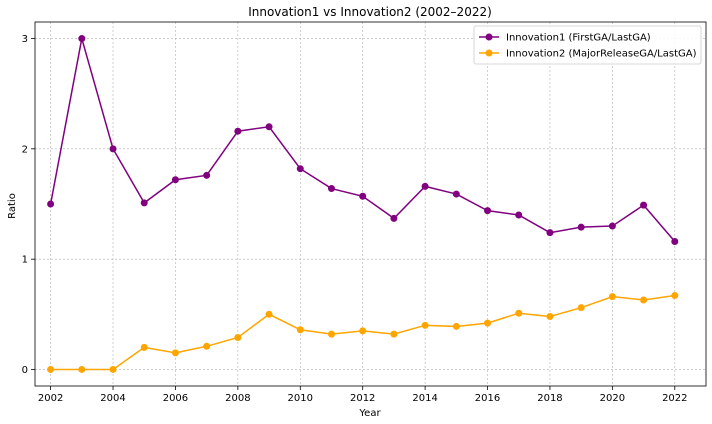 The image size is (712, 424). I want to click on x-tick-label: 2012, so click(362, 398).